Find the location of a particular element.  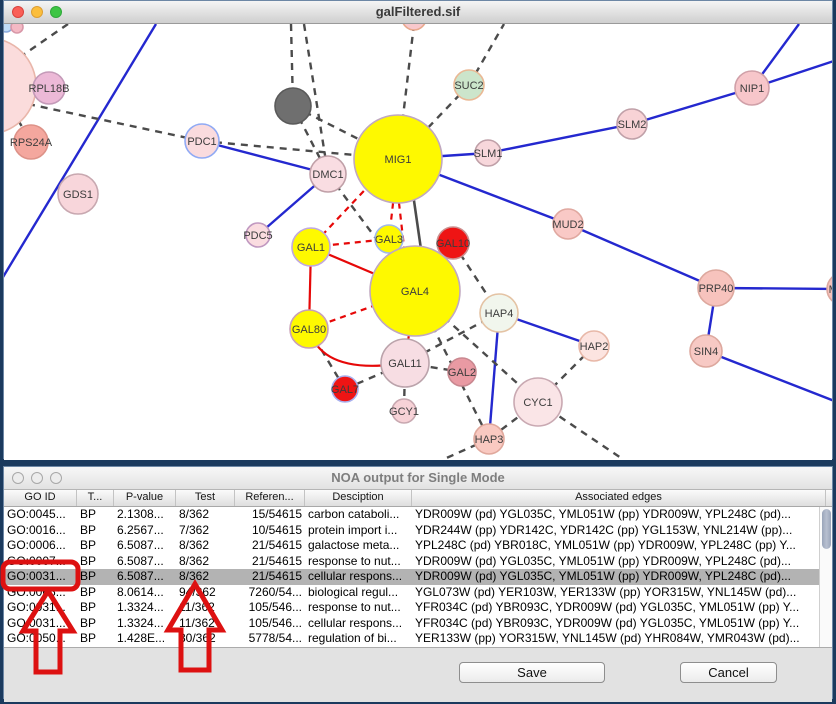

graph-node-HAP2 is located at coordinates (594, 346).